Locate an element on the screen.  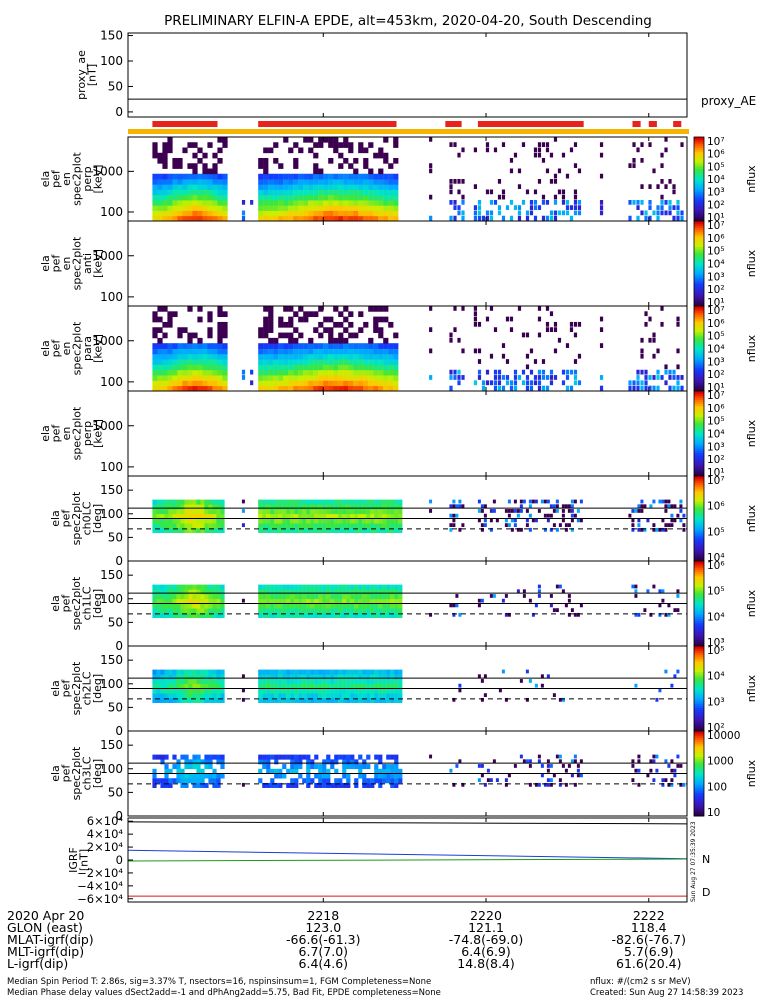
igrf-ytick-label: 0 is located at coordinates (119, 860).